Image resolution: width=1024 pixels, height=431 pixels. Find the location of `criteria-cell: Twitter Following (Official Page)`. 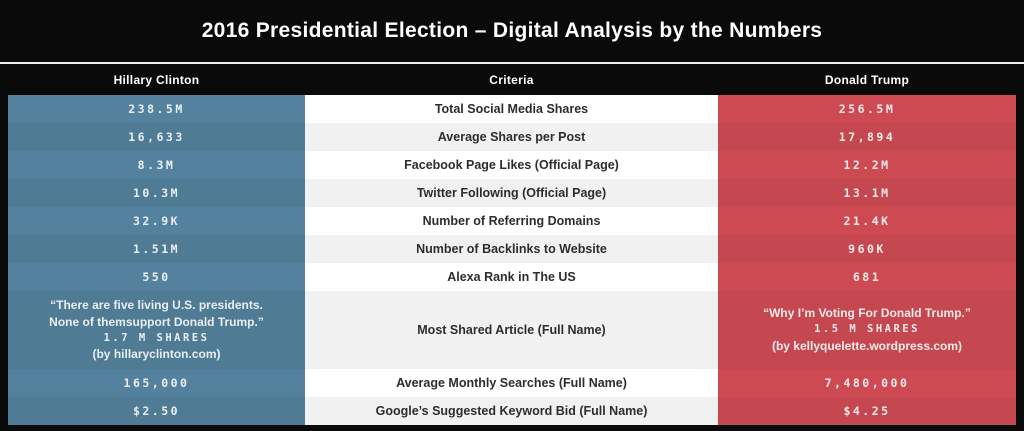

criteria-cell: Twitter Following (Official Page) is located at coordinates (511, 193).